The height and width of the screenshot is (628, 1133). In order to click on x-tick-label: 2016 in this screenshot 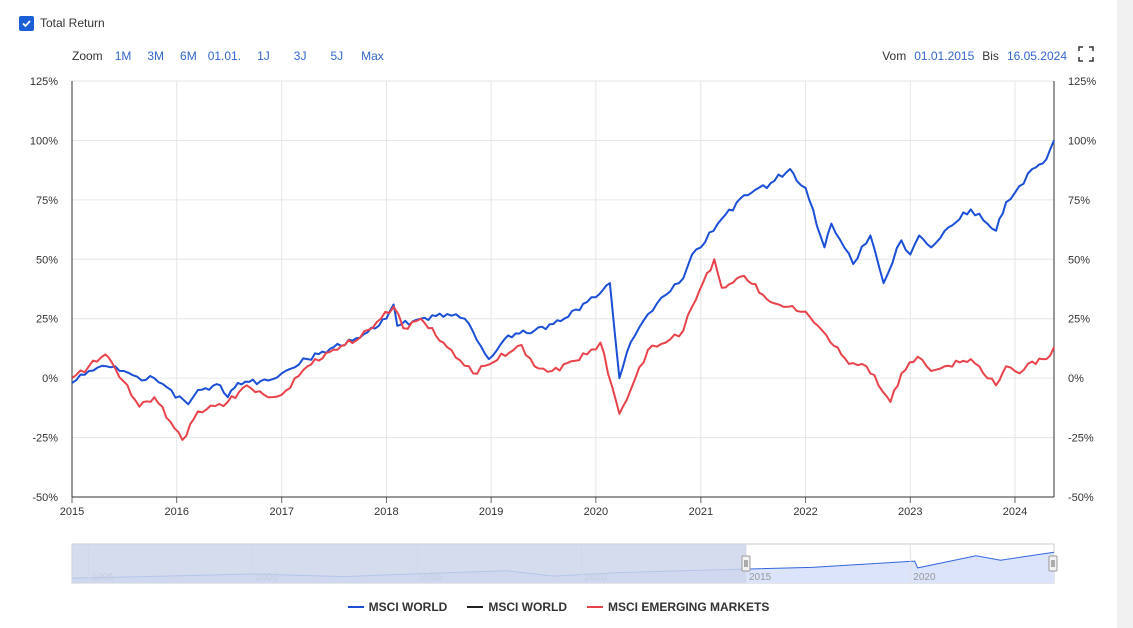, I will do `click(176, 512)`.